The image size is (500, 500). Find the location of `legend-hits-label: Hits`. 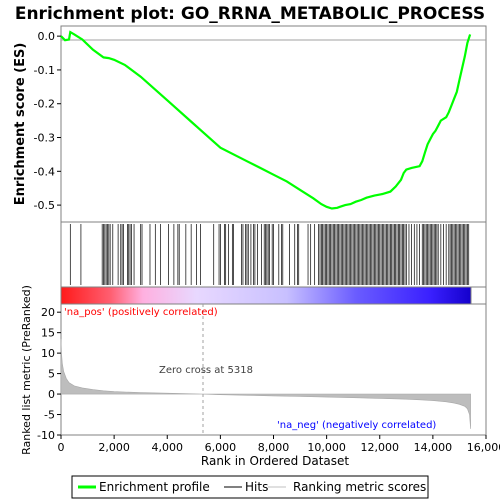

legend-hits-label: Hits is located at coordinates (256, 487).